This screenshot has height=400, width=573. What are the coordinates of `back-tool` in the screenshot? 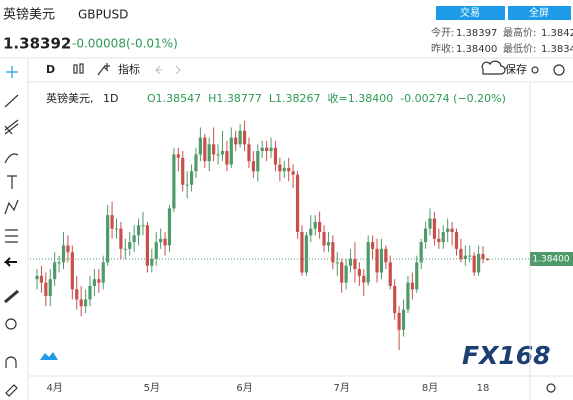 It's located at (10, 262).